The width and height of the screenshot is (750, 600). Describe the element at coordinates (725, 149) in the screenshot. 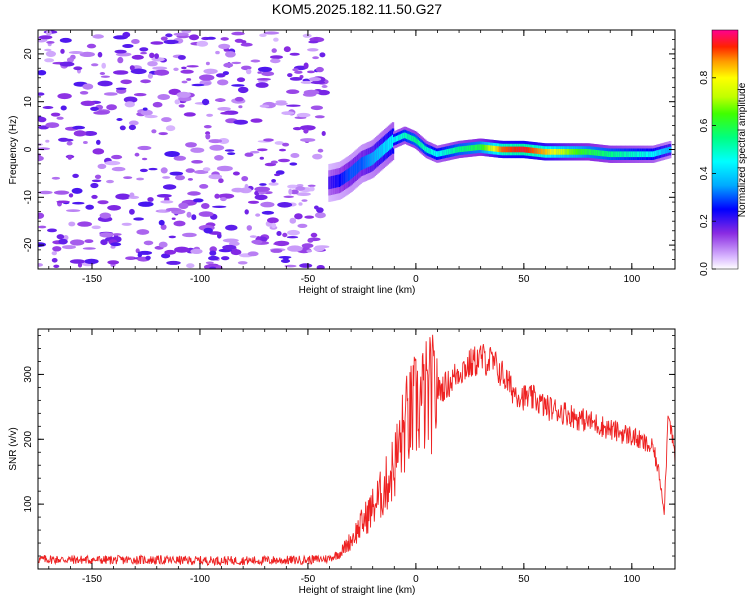

I see `colorbar-gradient` at that location.